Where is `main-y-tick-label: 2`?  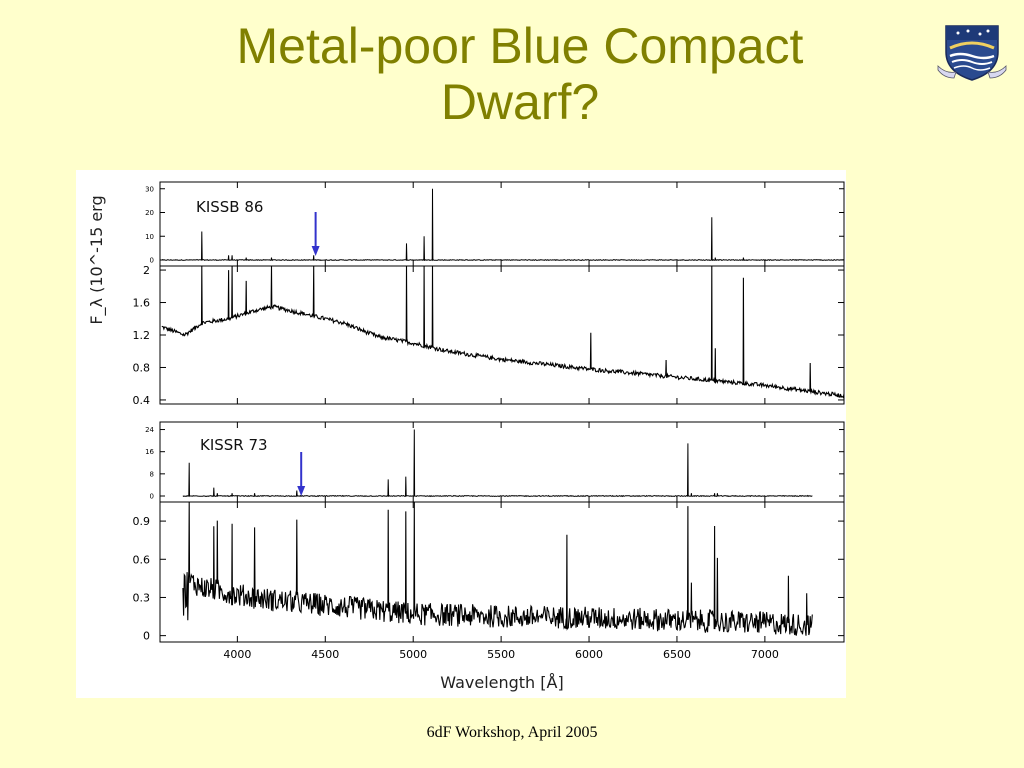 main-y-tick-label: 2 is located at coordinates (146, 270).